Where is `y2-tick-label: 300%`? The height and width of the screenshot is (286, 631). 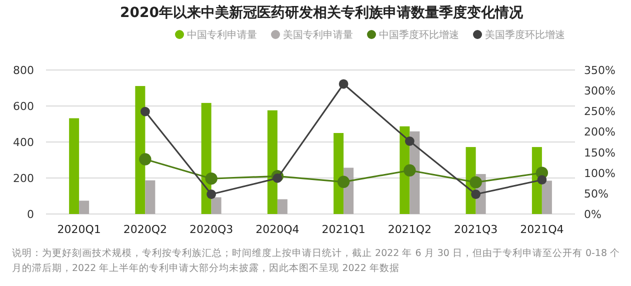 y2-tick-label: 300% is located at coordinates (600, 91).